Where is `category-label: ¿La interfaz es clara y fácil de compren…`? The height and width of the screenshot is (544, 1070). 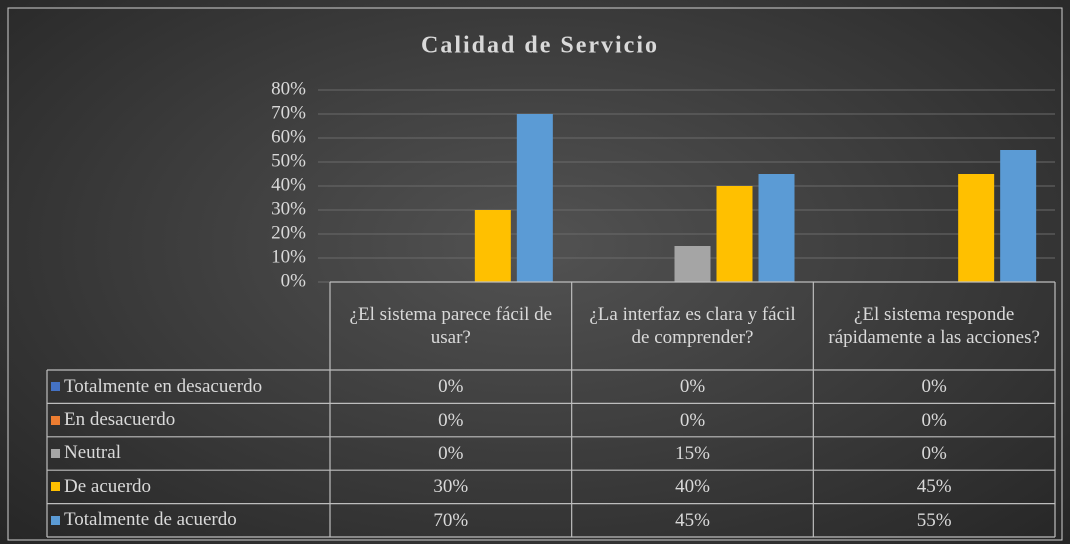
category-label: ¿La interfaz es clara y fácil de compren… is located at coordinates (692, 326).